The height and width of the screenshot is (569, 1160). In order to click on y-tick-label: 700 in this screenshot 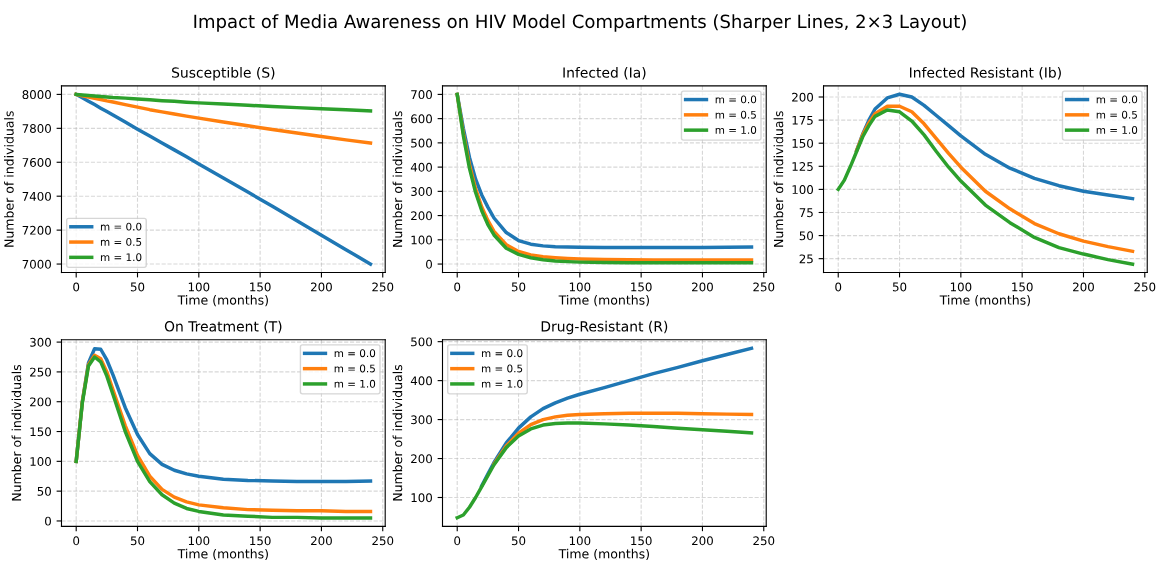, I will do `click(421, 95)`.